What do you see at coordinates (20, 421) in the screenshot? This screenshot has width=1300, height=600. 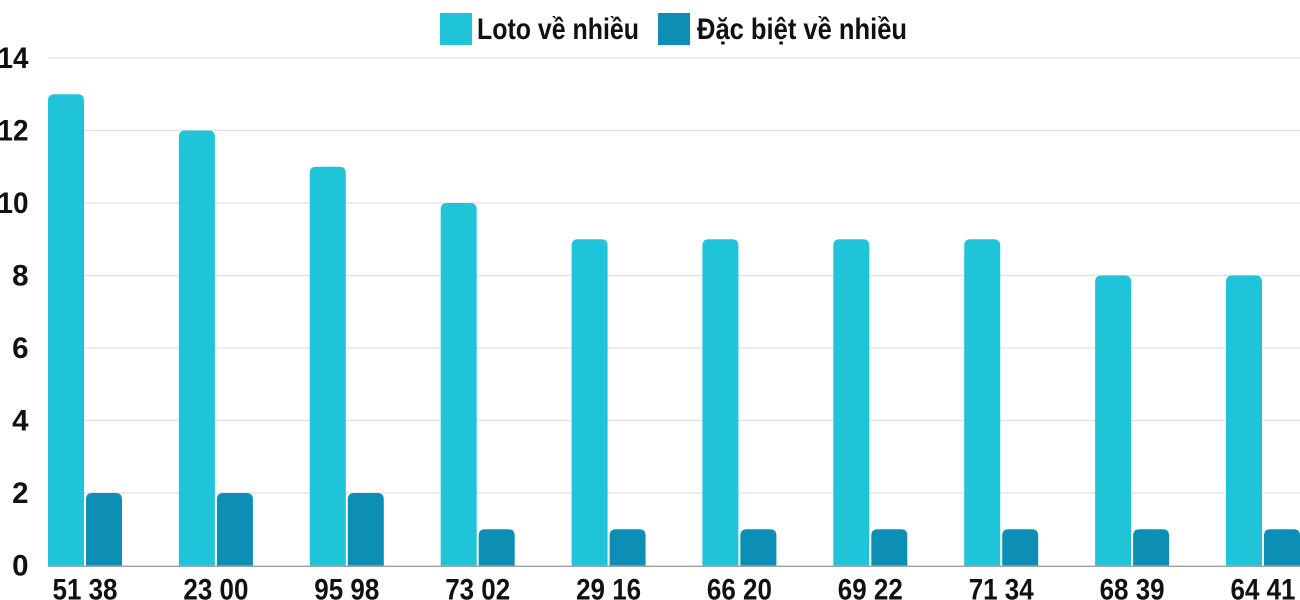 I see `svg-text: 4` at bounding box center [20, 421].